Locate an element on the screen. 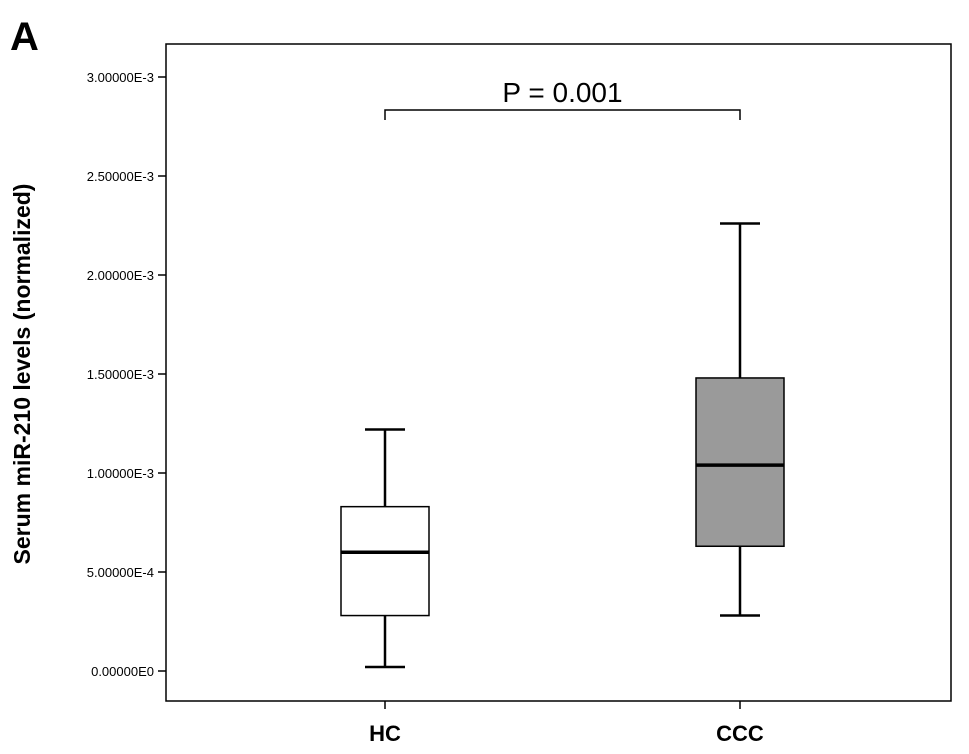  x-category-label: CCC is located at coordinates (740, 733).